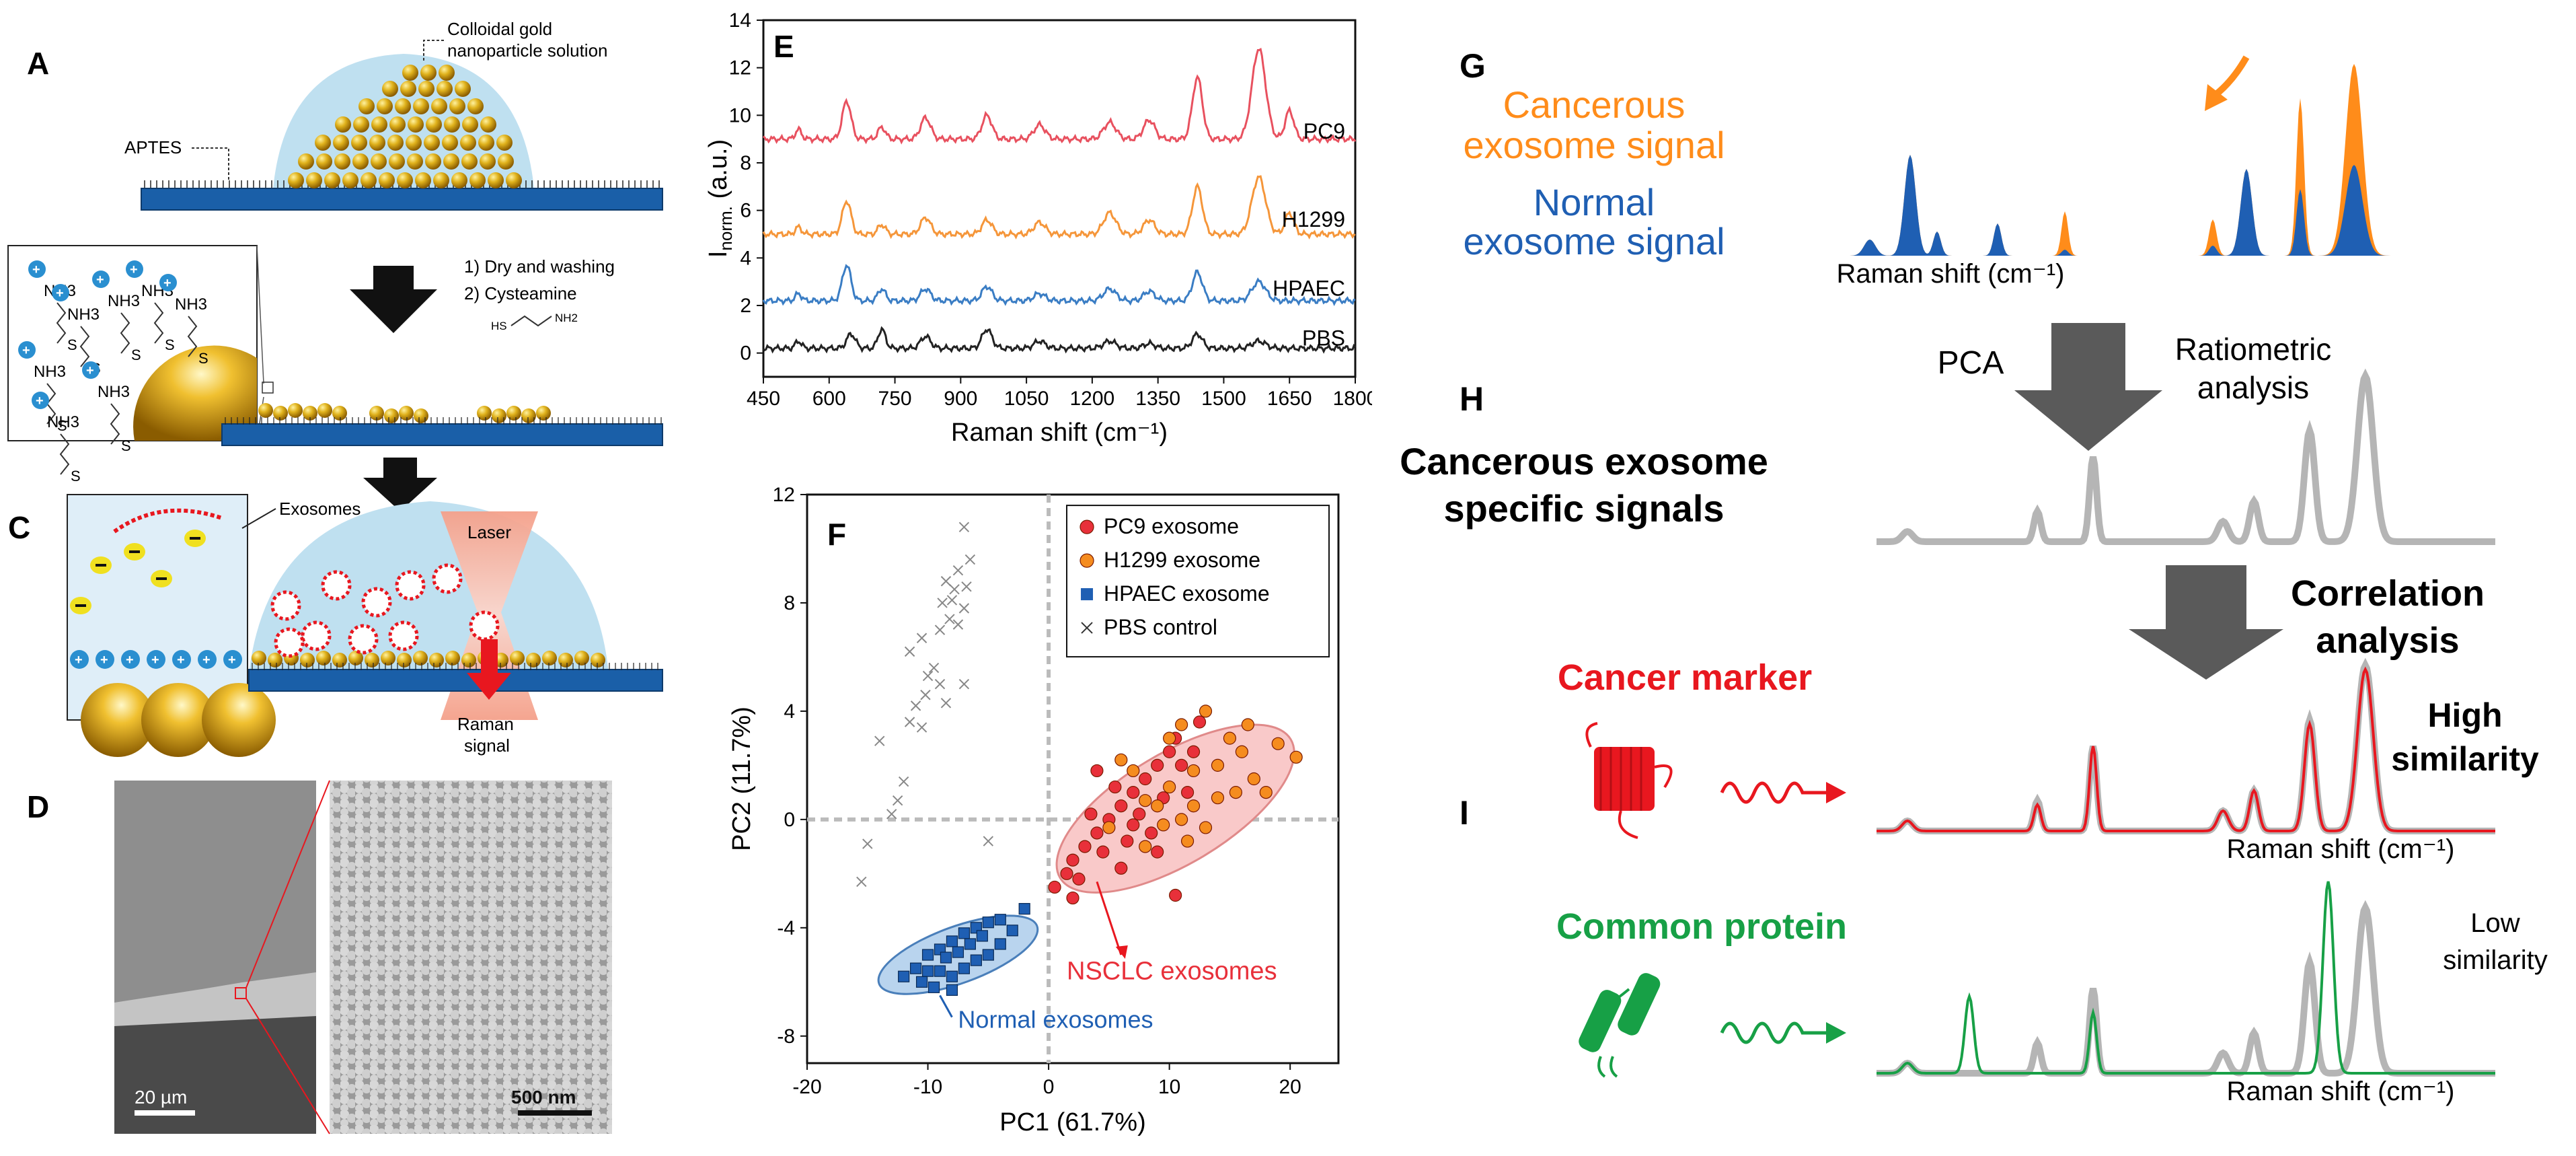 The height and width of the screenshot is (1156, 2576). Describe the element at coordinates (2495, 960) in the screenshot. I see `low-similarity-2: similarity` at that location.